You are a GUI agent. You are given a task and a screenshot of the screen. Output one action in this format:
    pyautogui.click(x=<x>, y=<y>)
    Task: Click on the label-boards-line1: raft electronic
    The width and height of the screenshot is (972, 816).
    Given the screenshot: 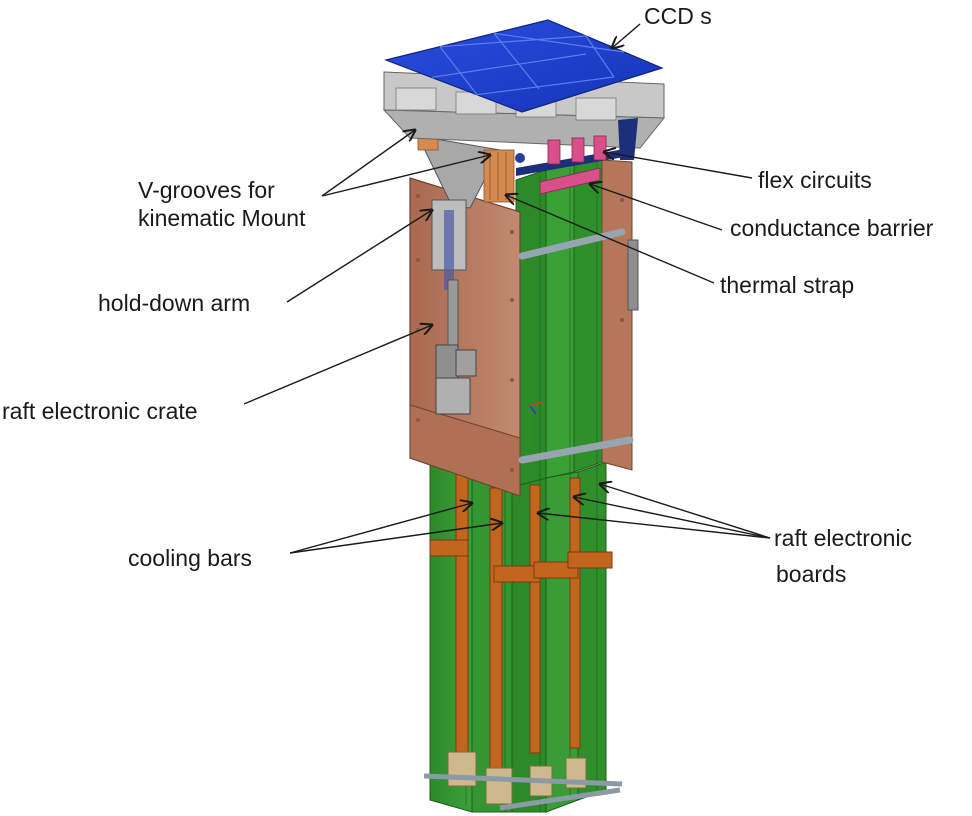 What is the action you would take?
    pyautogui.click(x=843, y=538)
    